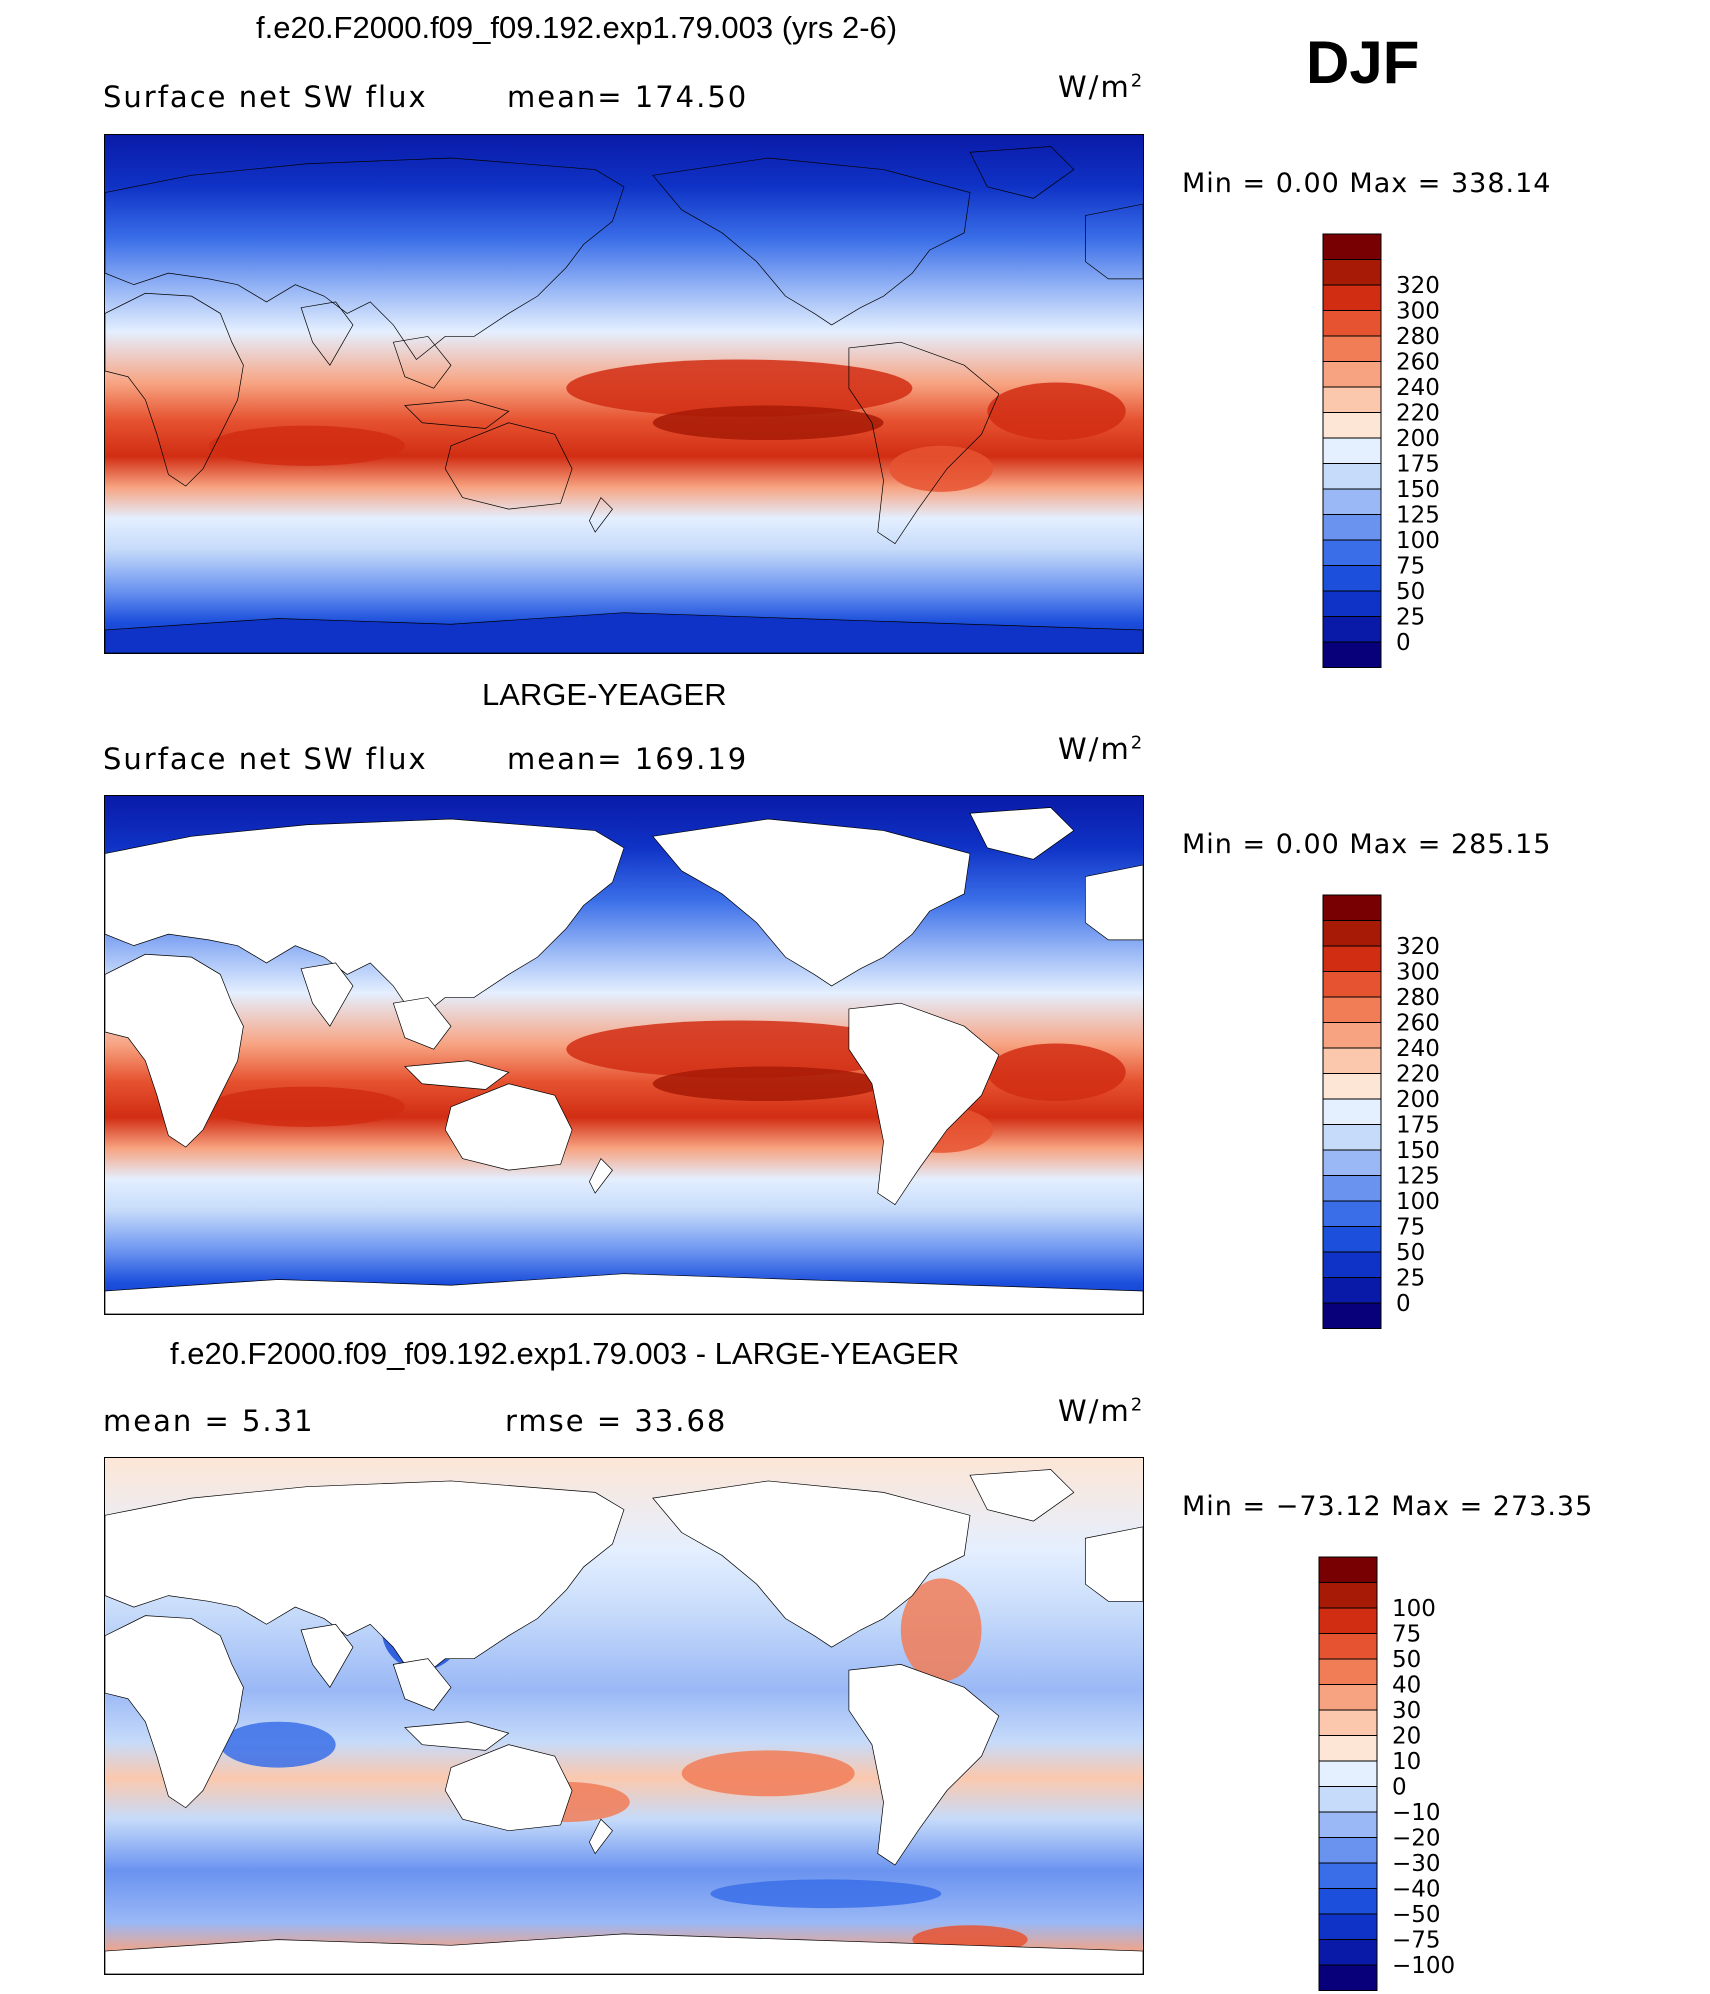 The image size is (1710, 1994). Describe the element at coordinates (1418, 1126) in the screenshot. I see `panel2-colorbar-label: 175` at that location.